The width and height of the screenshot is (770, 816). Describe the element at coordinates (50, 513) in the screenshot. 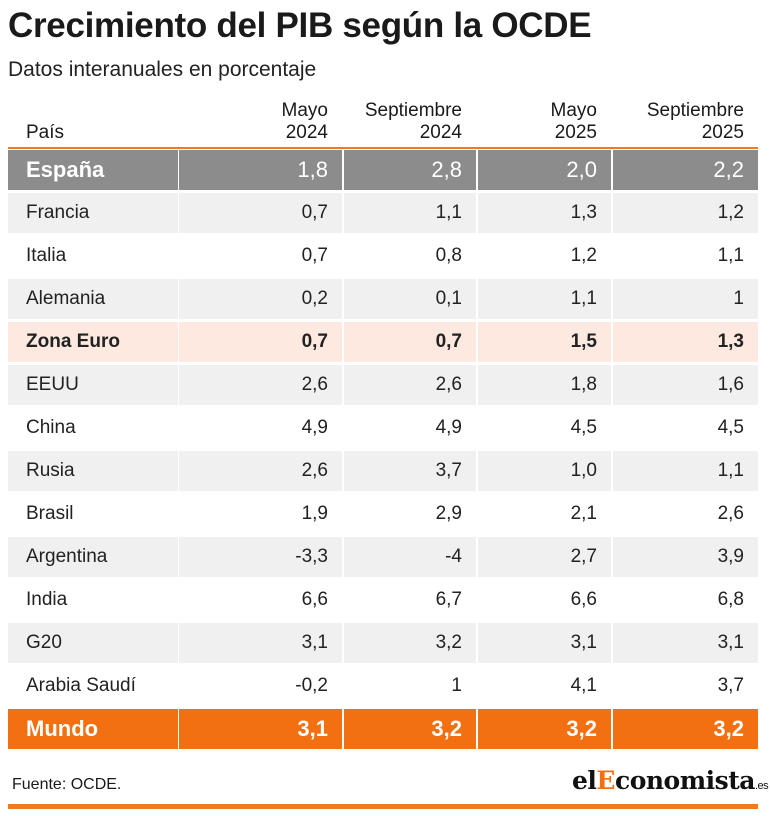

I see `country-cell: Brasil` at that location.